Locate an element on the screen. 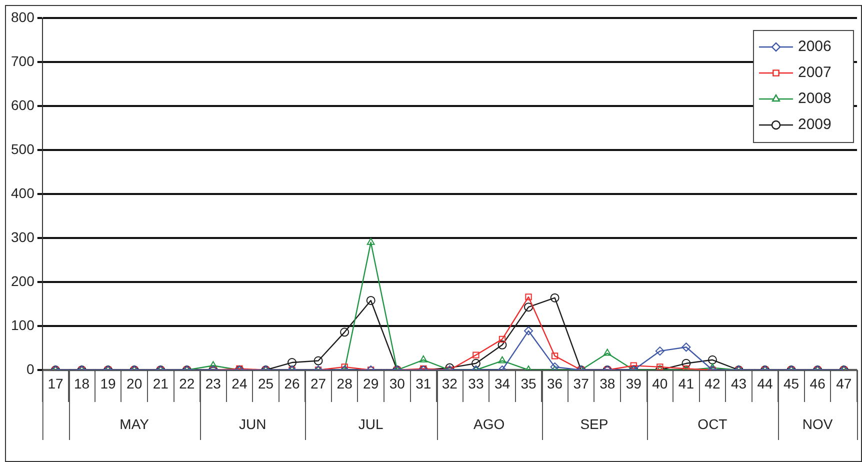 The height and width of the screenshot is (462, 862). x-tick-label: 36 is located at coordinates (555, 383).